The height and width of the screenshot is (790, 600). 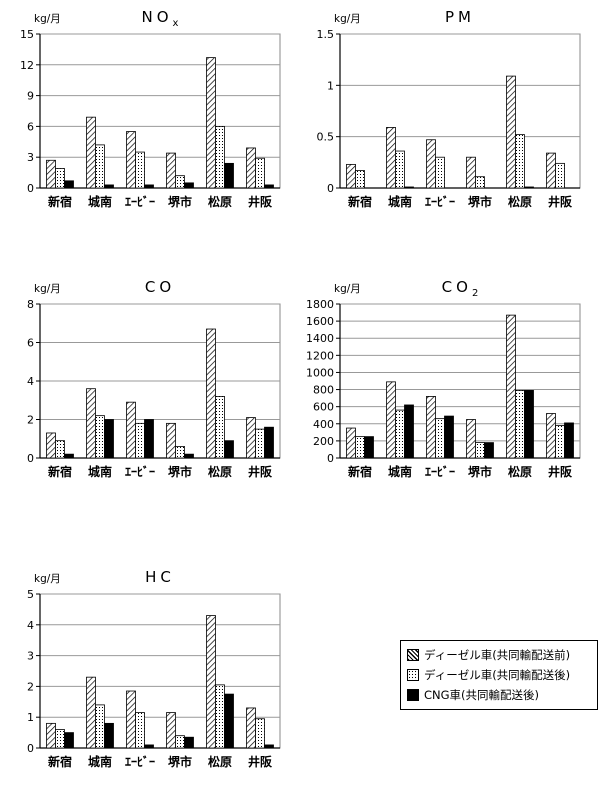 I want to click on chart4-bar-diesel-before, so click(x=131, y=719).